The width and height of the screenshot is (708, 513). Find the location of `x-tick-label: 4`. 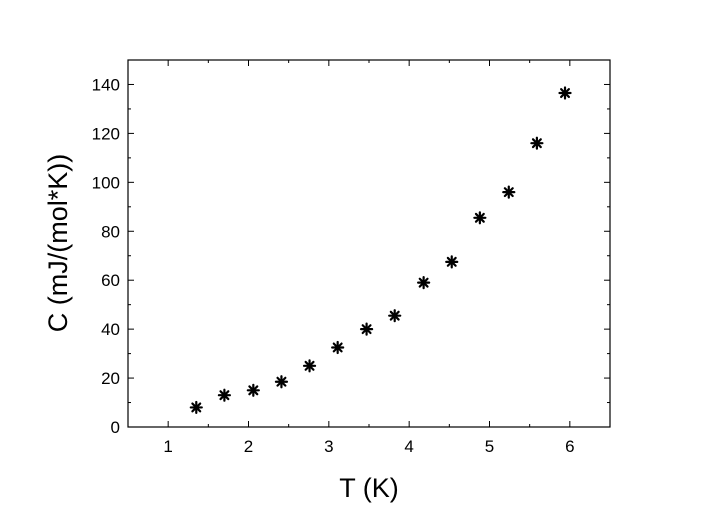

x-tick-label: 4 is located at coordinates (408, 446).